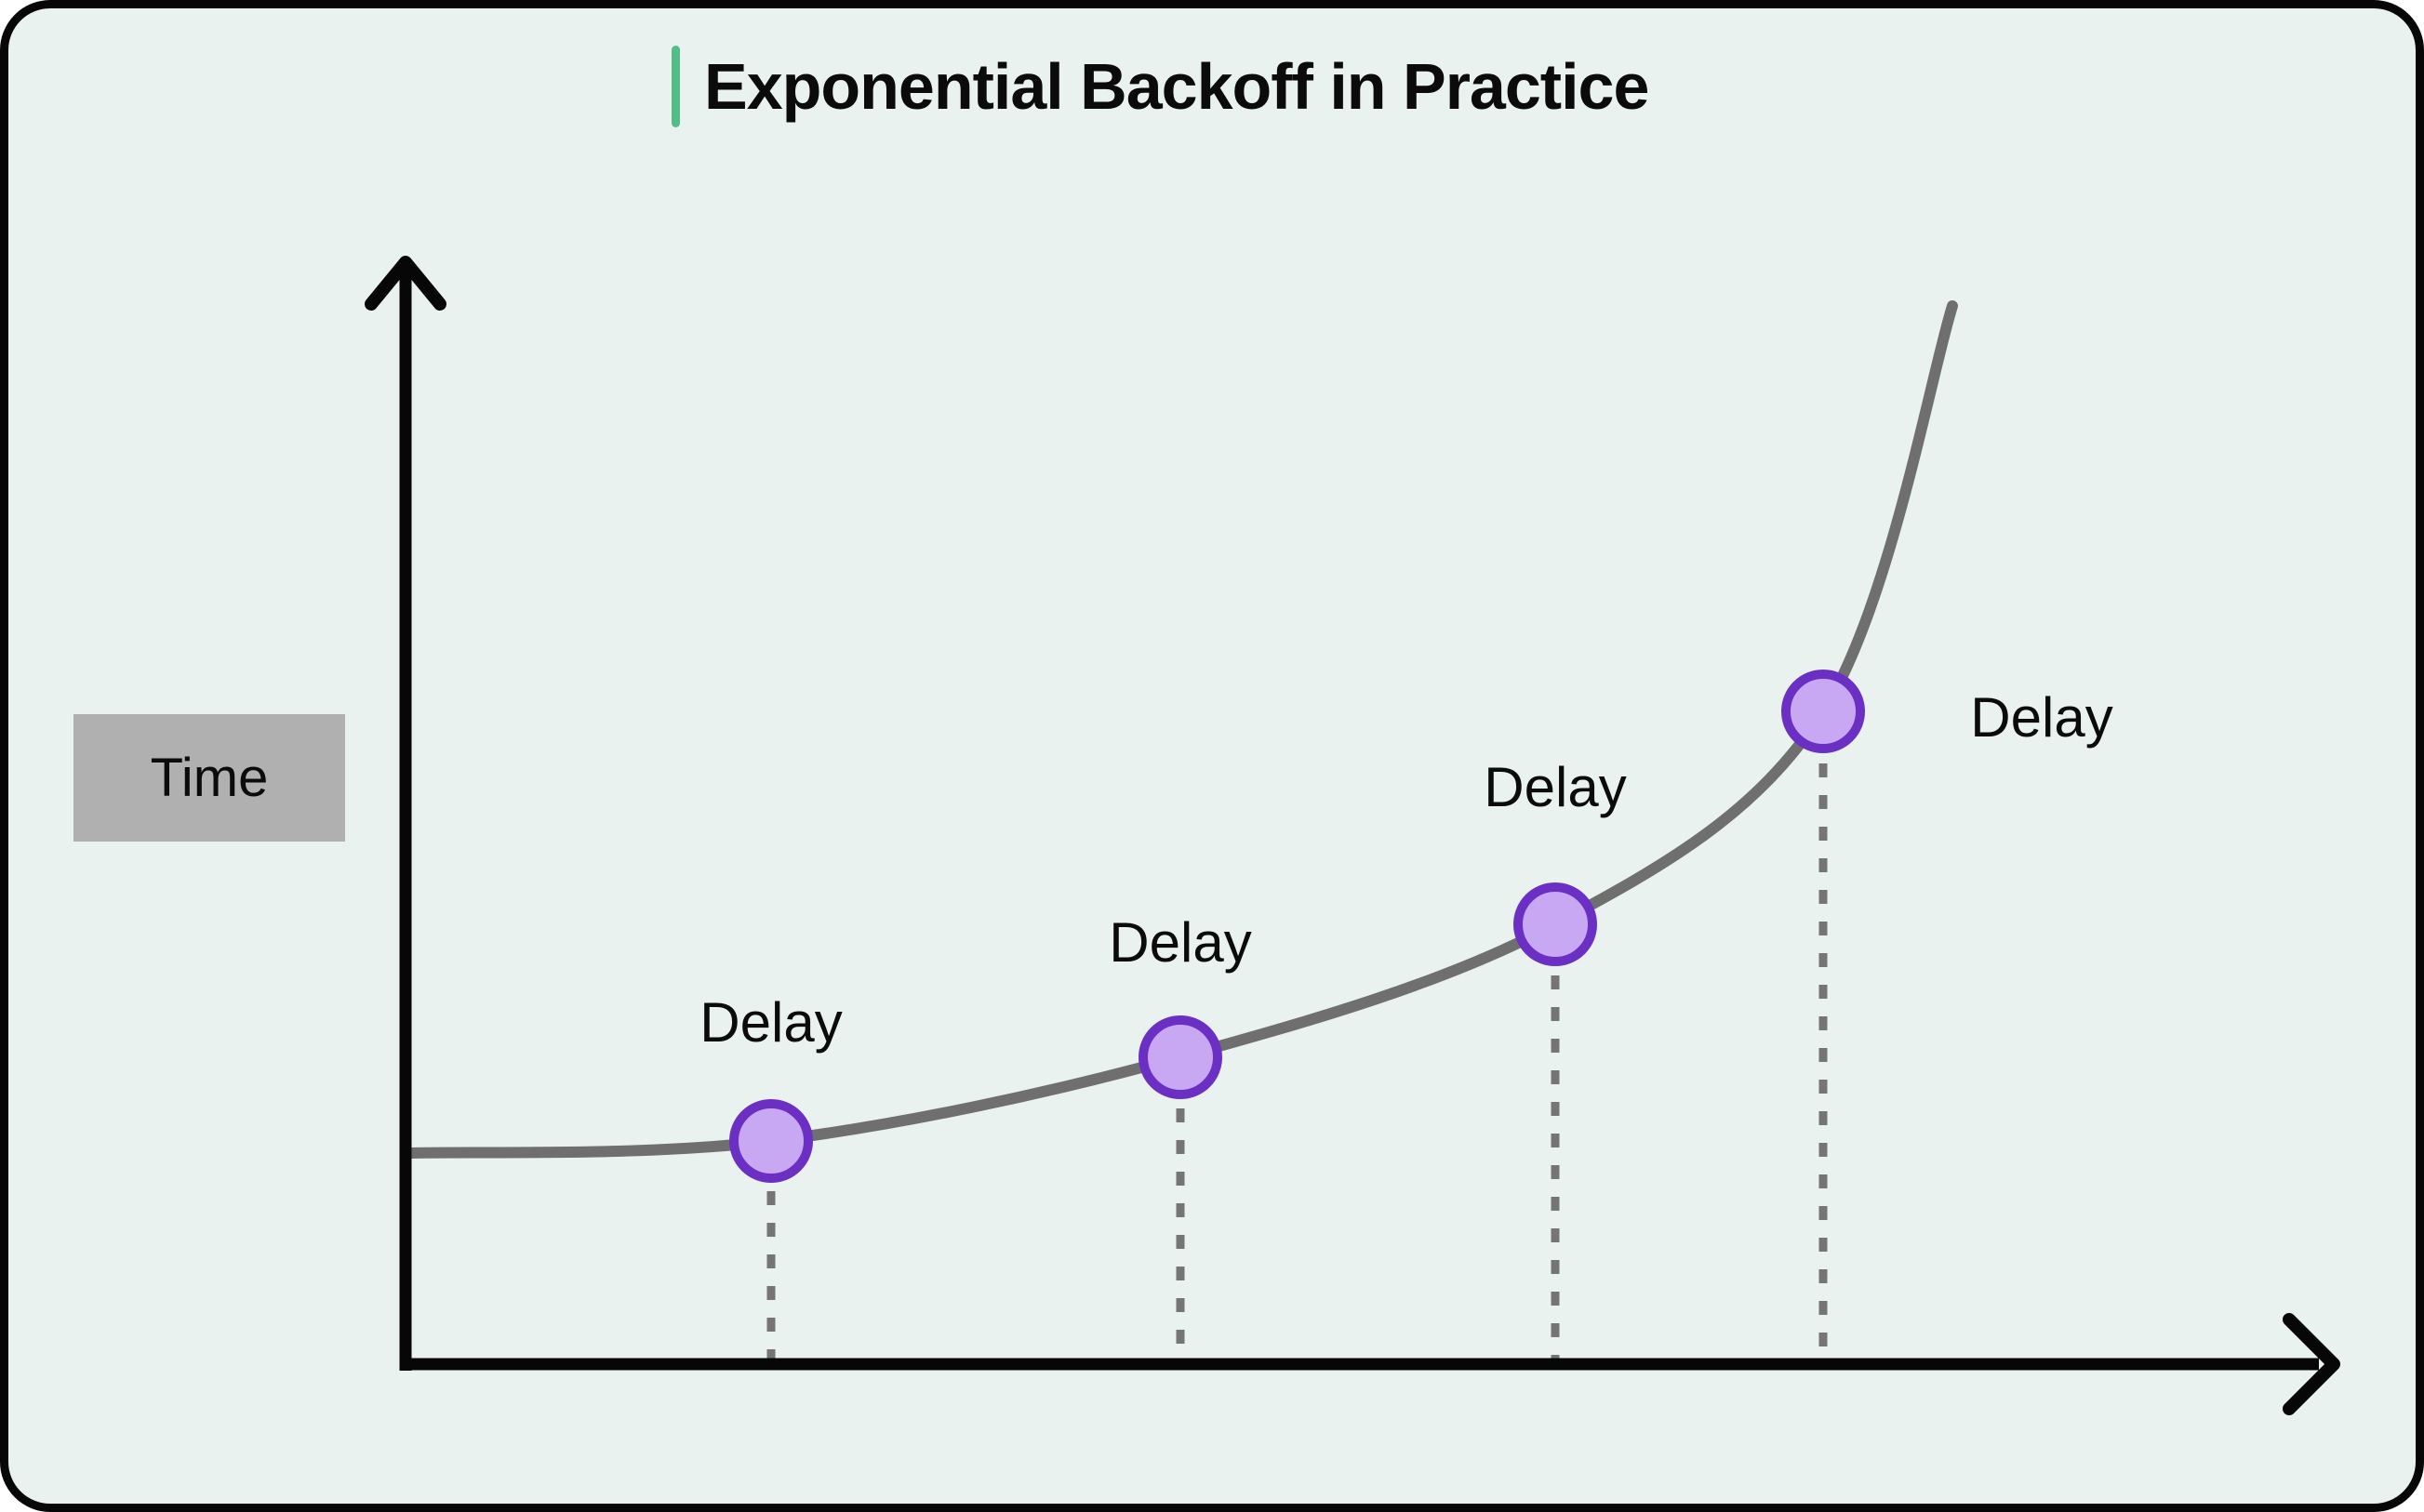 The image size is (2424, 1512). I want to click on x-axis-arrow-icon, so click(2311, 1364).